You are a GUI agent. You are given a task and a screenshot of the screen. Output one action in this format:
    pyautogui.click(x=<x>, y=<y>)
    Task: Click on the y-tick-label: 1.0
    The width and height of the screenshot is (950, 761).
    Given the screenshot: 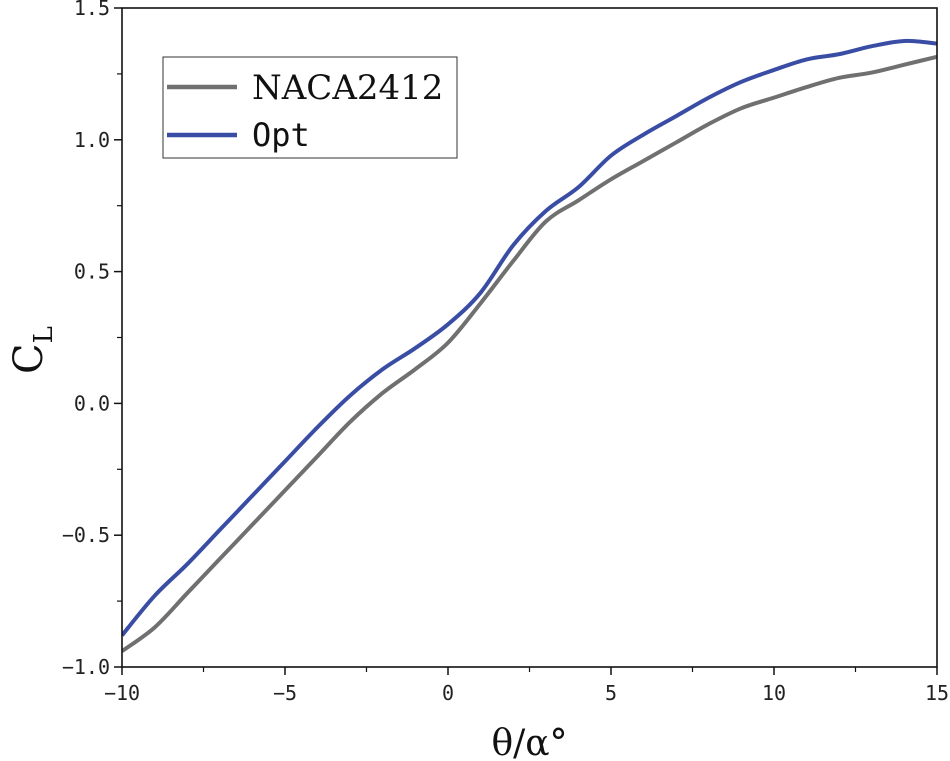 What is the action you would take?
    pyautogui.click(x=92, y=140)
    